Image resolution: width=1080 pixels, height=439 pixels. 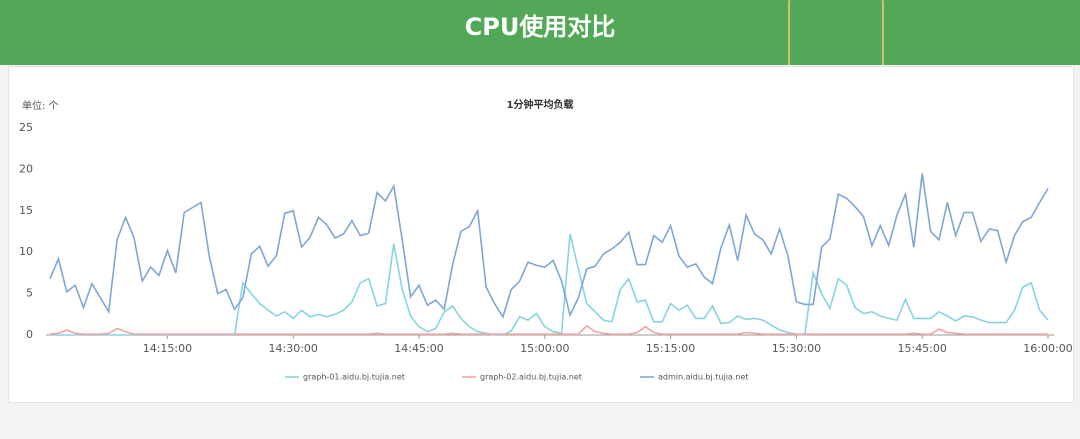 What do you see at coordinates (796, 348) in the screenshot?
I see `x-tick-label: 15:30:00` at bounding box center [796, 348].